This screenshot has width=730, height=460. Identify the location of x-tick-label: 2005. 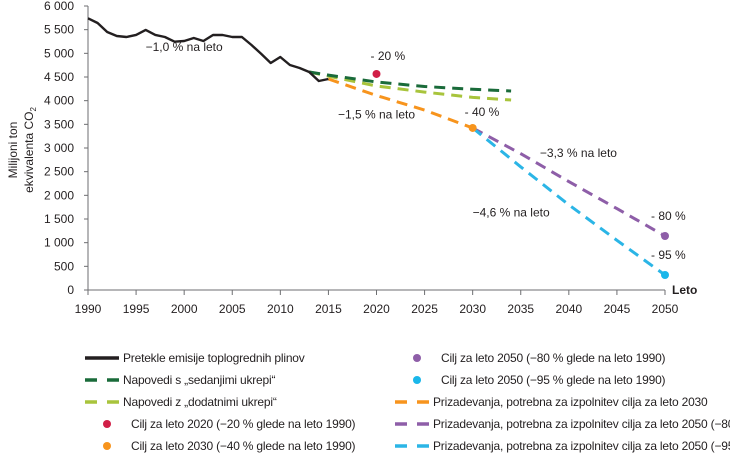
(232, 309).